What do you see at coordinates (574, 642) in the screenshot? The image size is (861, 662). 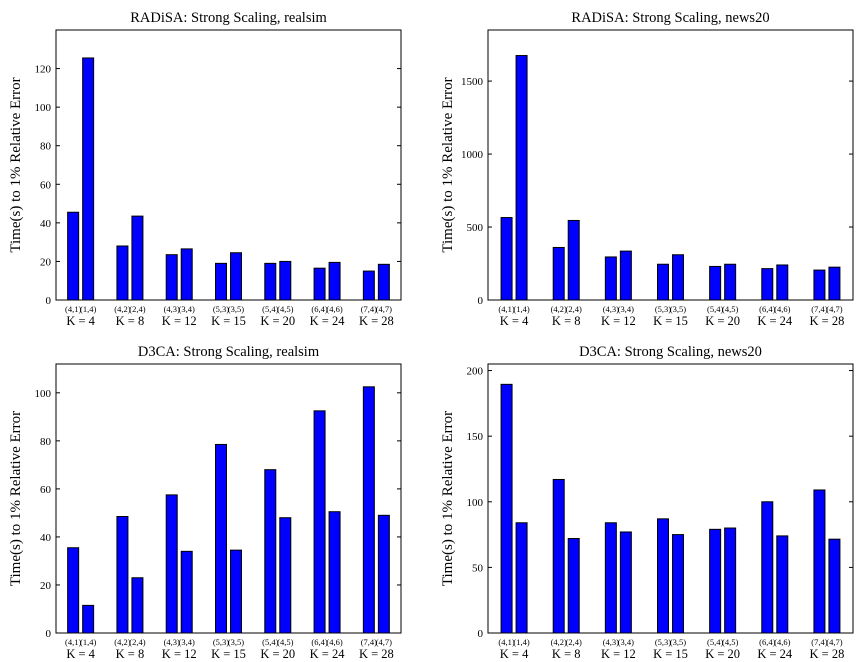 I see `x-tick-label: (2,4)` at bounding box center [574, 642].